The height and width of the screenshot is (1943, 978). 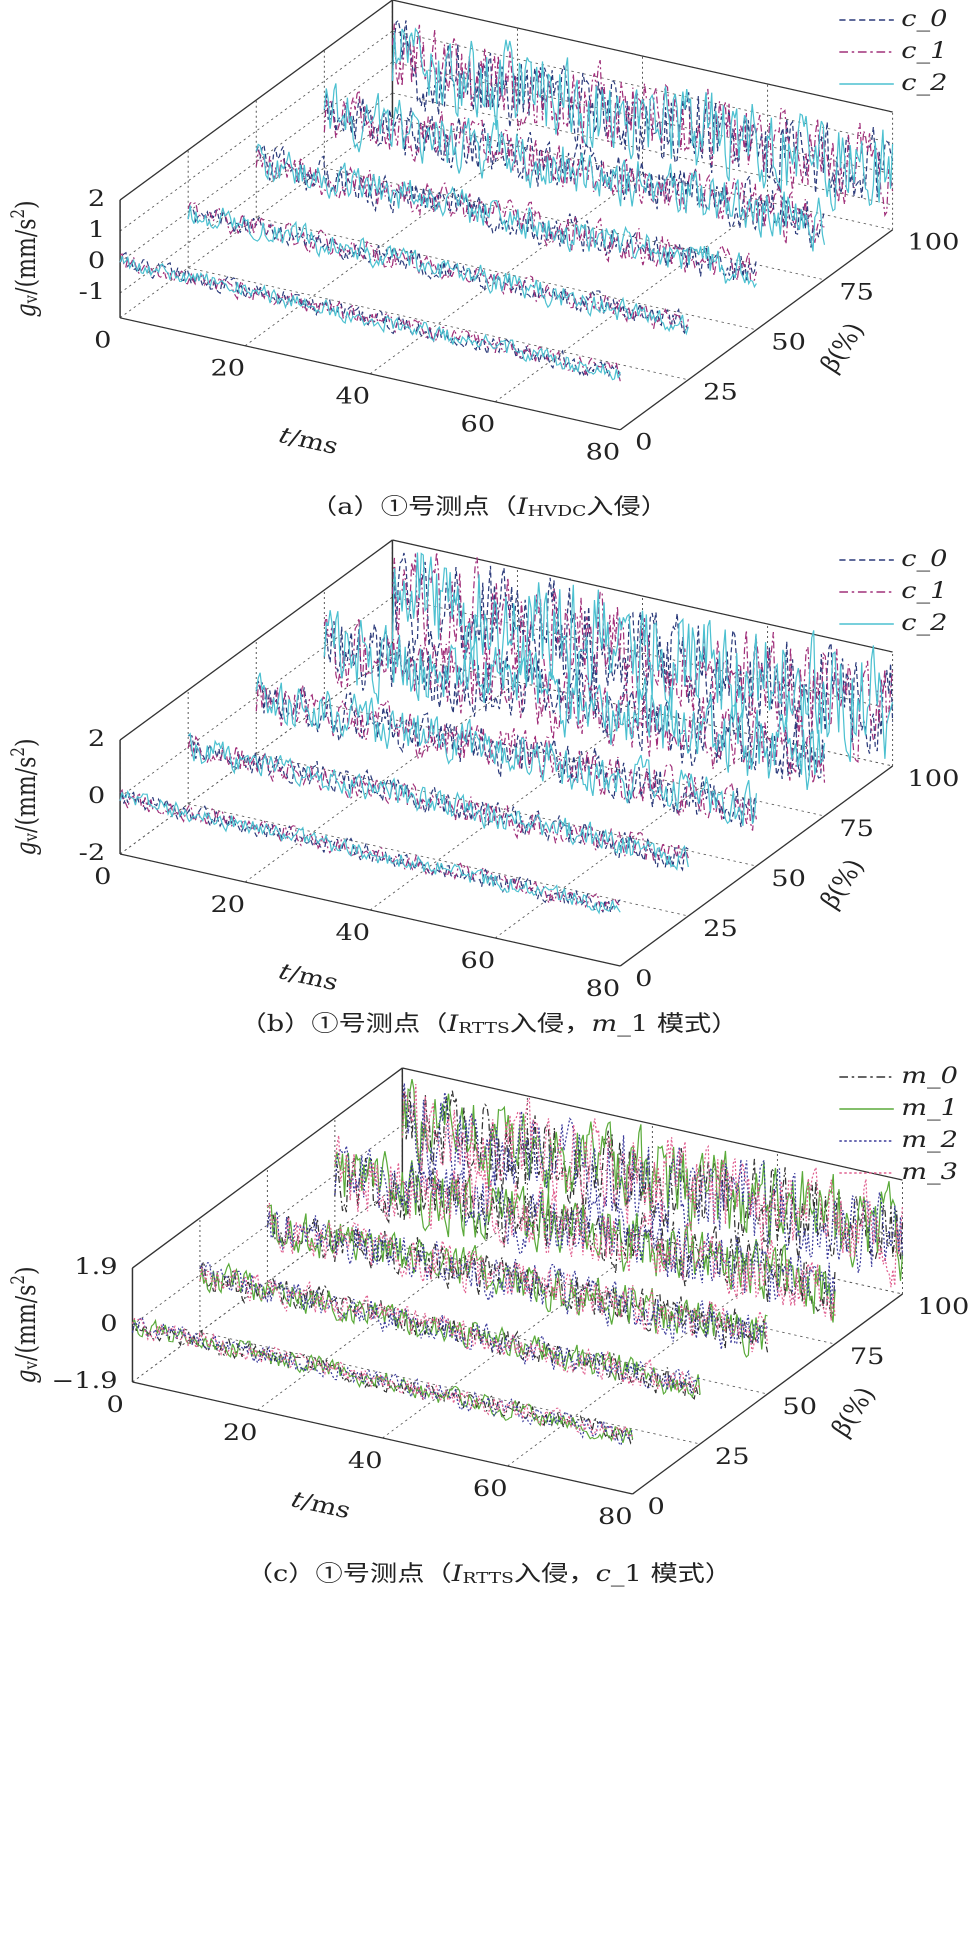 What do you see at coordinates (924, 558) in the screenshot?
I see `legend-label: c_0` at bounding box center [924, 558].